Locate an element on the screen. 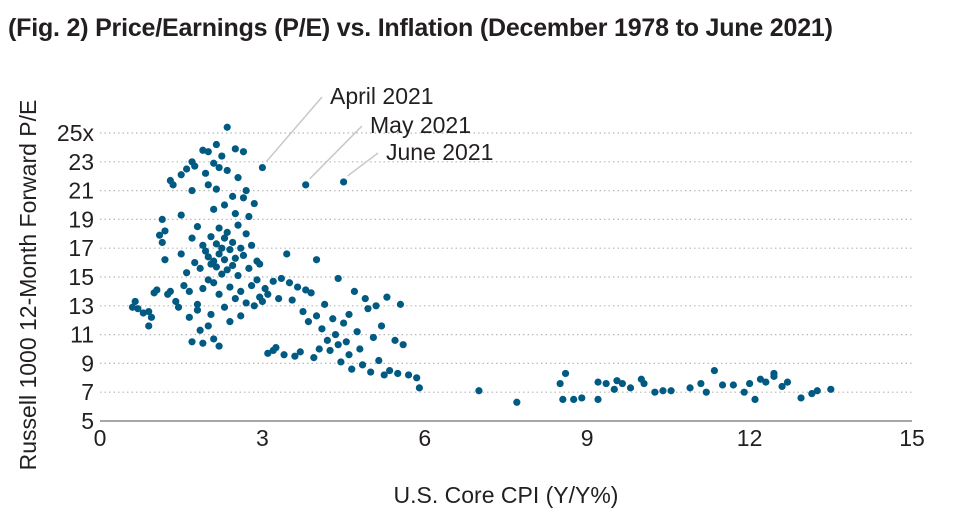 The image size is (960, 526). y-tick-label: 9 is located at coordinates (87, 363).